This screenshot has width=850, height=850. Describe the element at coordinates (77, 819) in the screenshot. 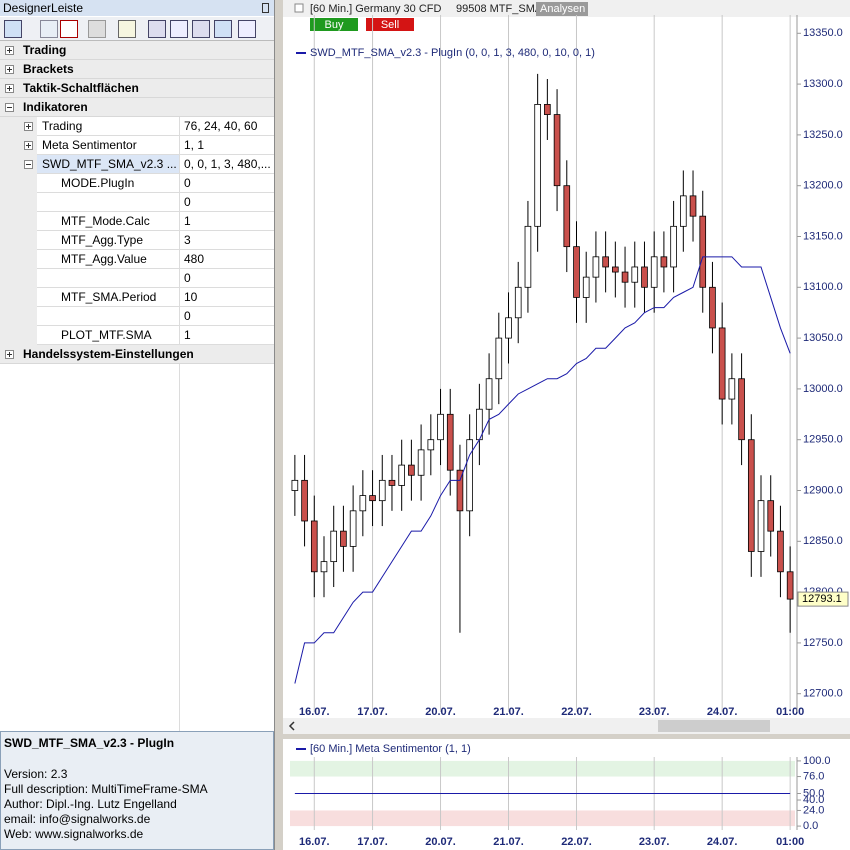

I see `description-line: email: info@signalworks.de` at that location.